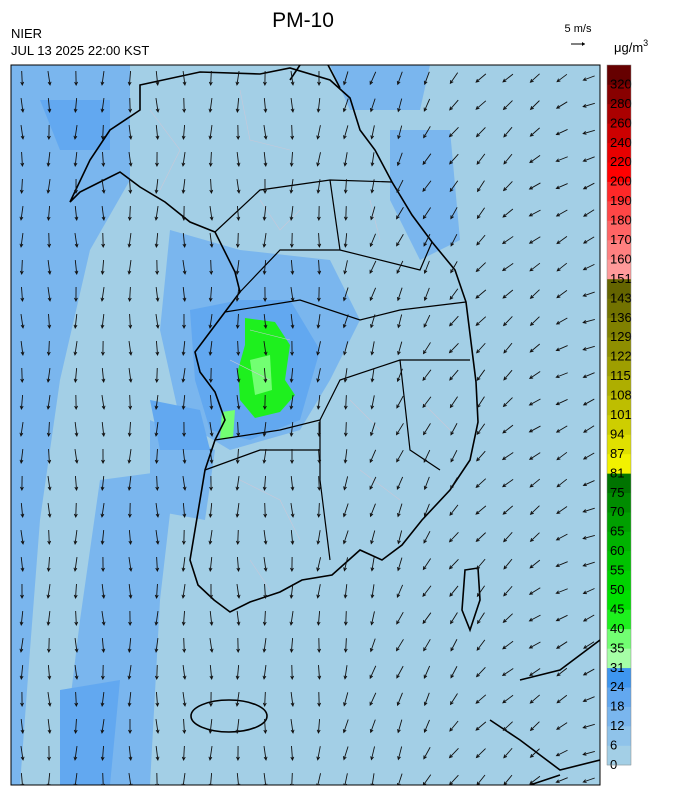 The width and height of the screenshot is (673, 795). What do you see at coordinates (621, 395) in the screenshot?
I see `colorbar-label: 108` at bounding box center [621, 395].